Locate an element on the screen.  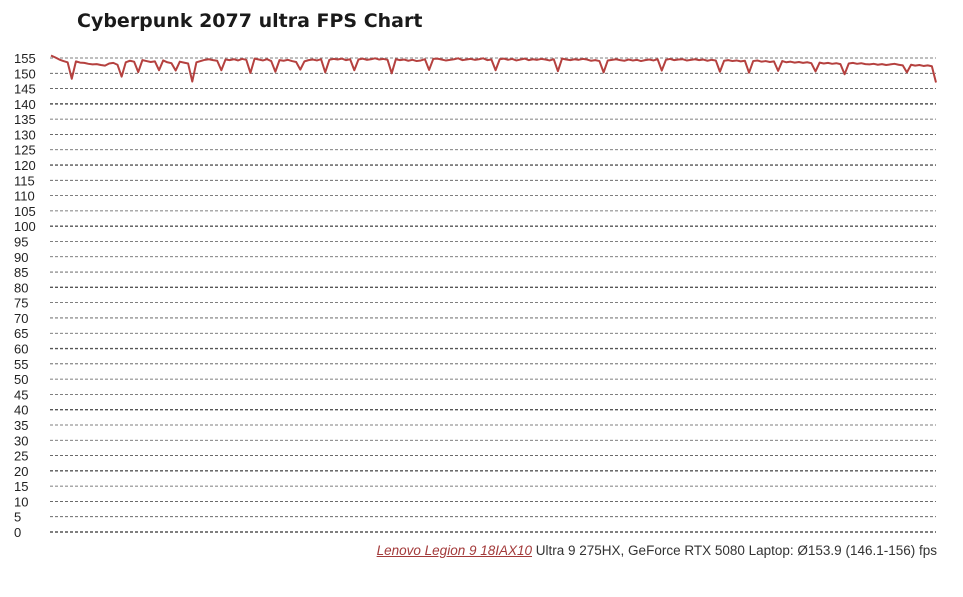
y-tick-label: 145 is located at coordinates (25, 89).